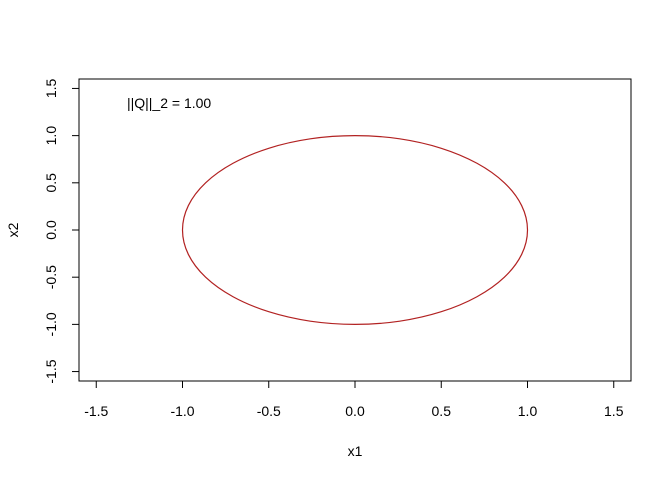 The height and width of the screenshot is (480, 672). What do you see at coordinates (51, 277) in the screenshot?
I see `y-tick-label: -0.5` at bounding box center [51, 277].